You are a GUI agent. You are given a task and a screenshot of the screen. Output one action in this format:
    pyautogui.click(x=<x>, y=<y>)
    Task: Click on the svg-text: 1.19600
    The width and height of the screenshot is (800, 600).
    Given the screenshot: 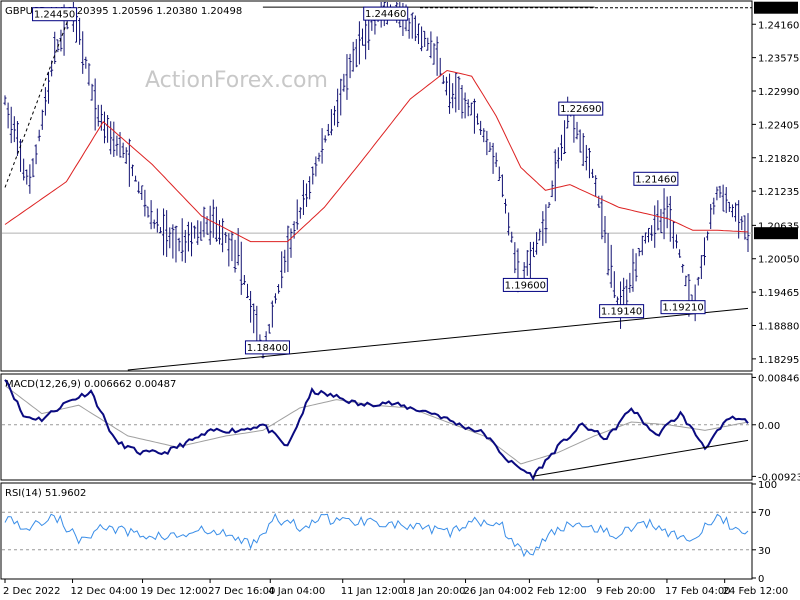 What is the action you would take?
    pyautogui.click(x=525, y=285)
    